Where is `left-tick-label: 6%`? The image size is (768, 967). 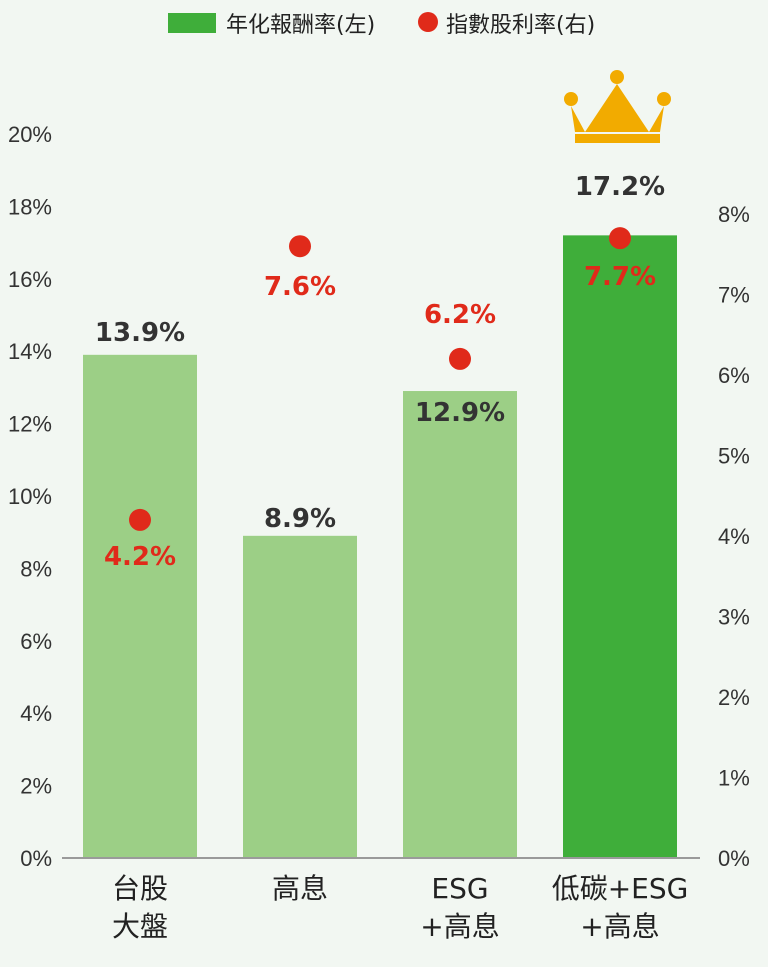 left-tick-label: 6% is located at coordinates (36, 641).